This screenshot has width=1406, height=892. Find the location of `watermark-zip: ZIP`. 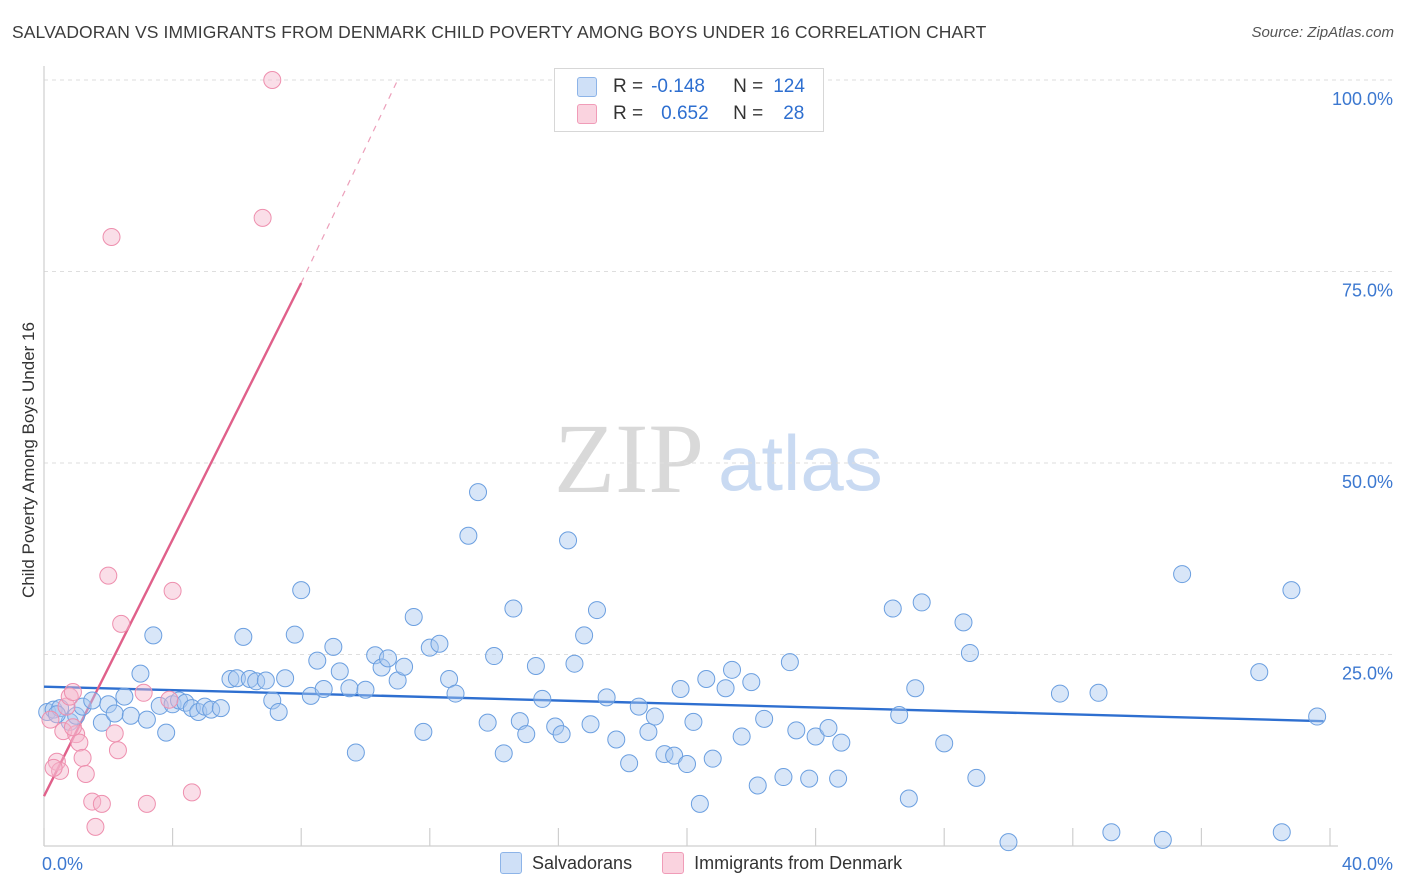

watermark-zip: ZIP is located at coordinates (629, 458).